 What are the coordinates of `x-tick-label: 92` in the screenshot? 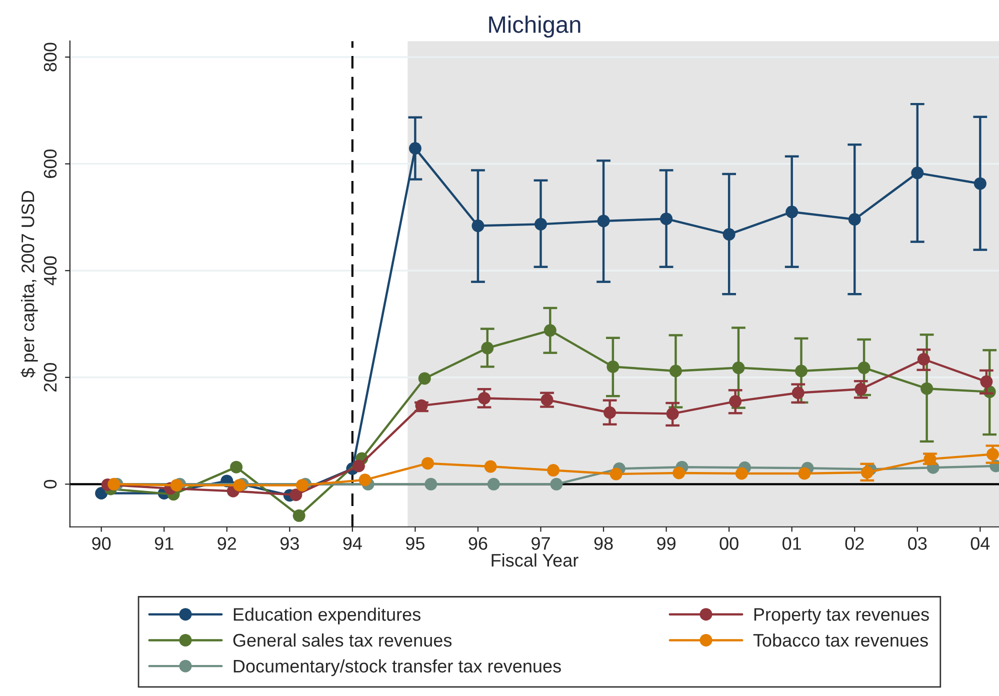 It's located at (227, 543).